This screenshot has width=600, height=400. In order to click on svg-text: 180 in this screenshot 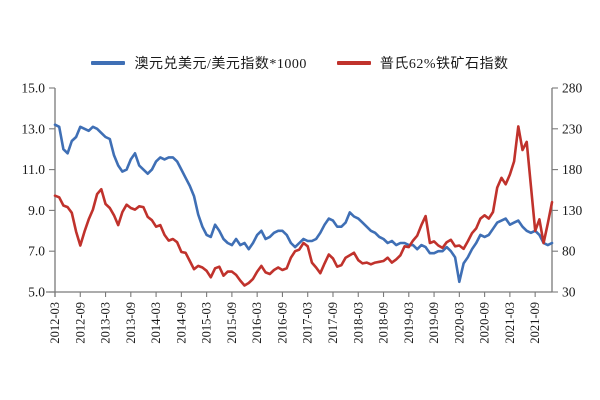, I will do `click(572, 169)`.